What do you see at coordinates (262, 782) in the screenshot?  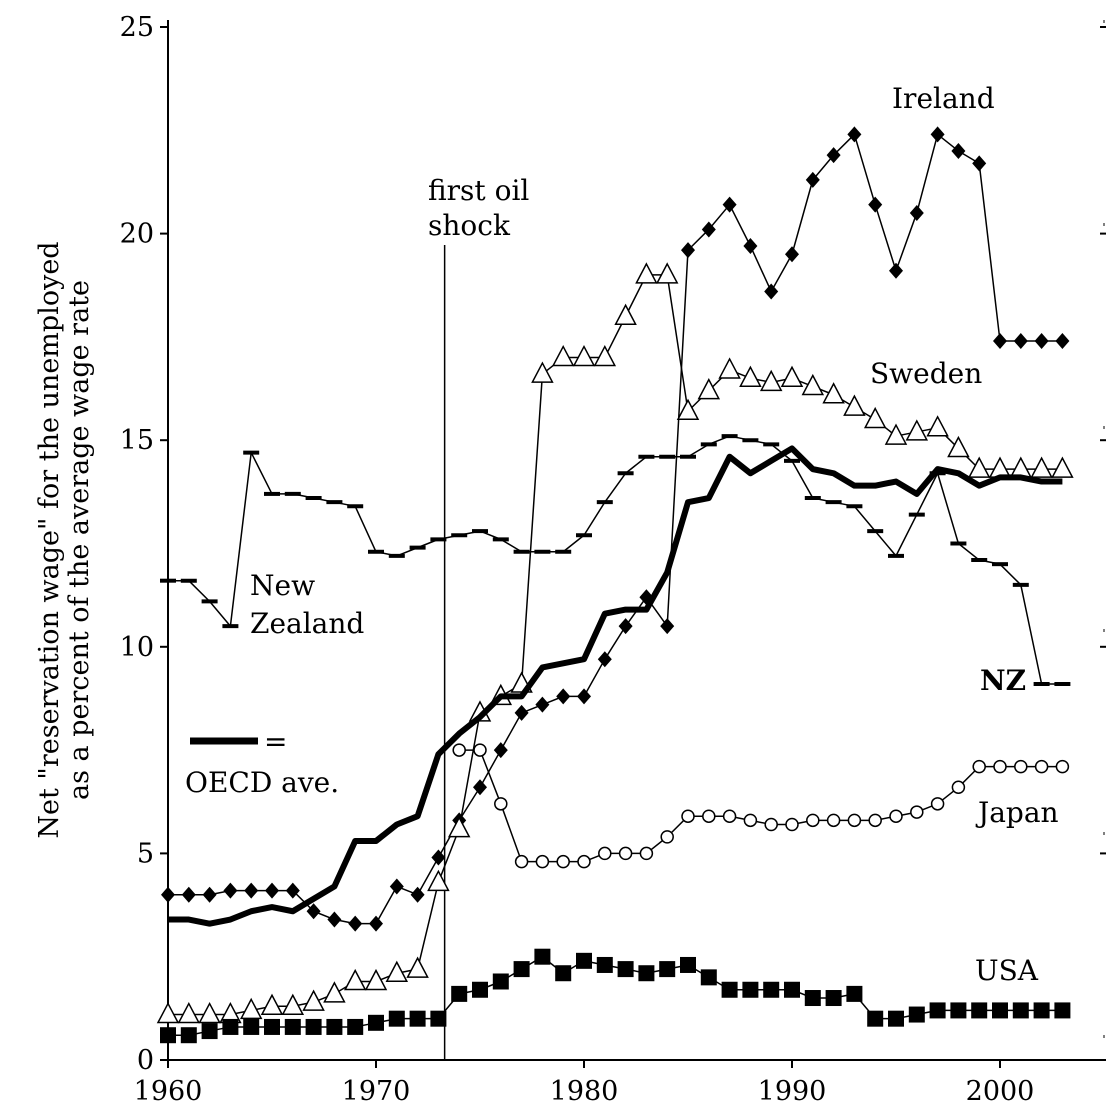 I see `oecd-legend-label: OECD ave.` at bounding box center [262, 782].